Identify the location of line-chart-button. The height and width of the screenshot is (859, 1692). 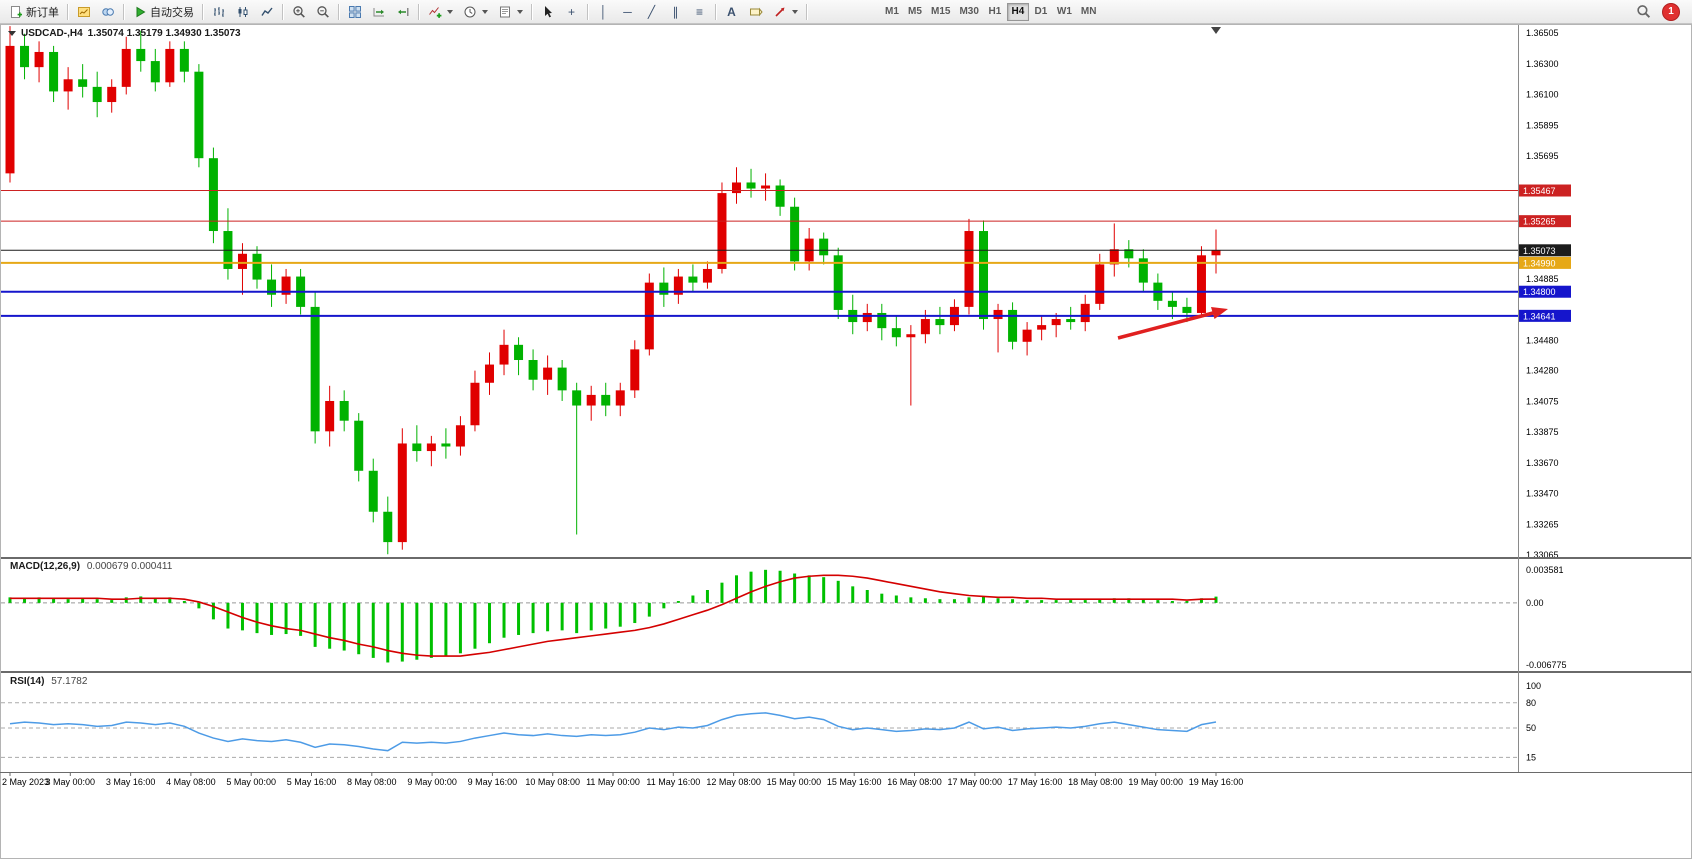
(266, 12).